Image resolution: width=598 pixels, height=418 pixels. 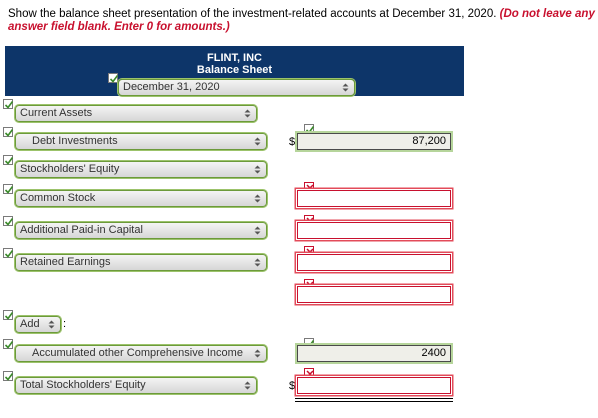 What do you see at coordinates (81, 230) in the screenshot?
I see `dropdown-label: Additional Paid-in Capital` at bounding box center [81, 230].